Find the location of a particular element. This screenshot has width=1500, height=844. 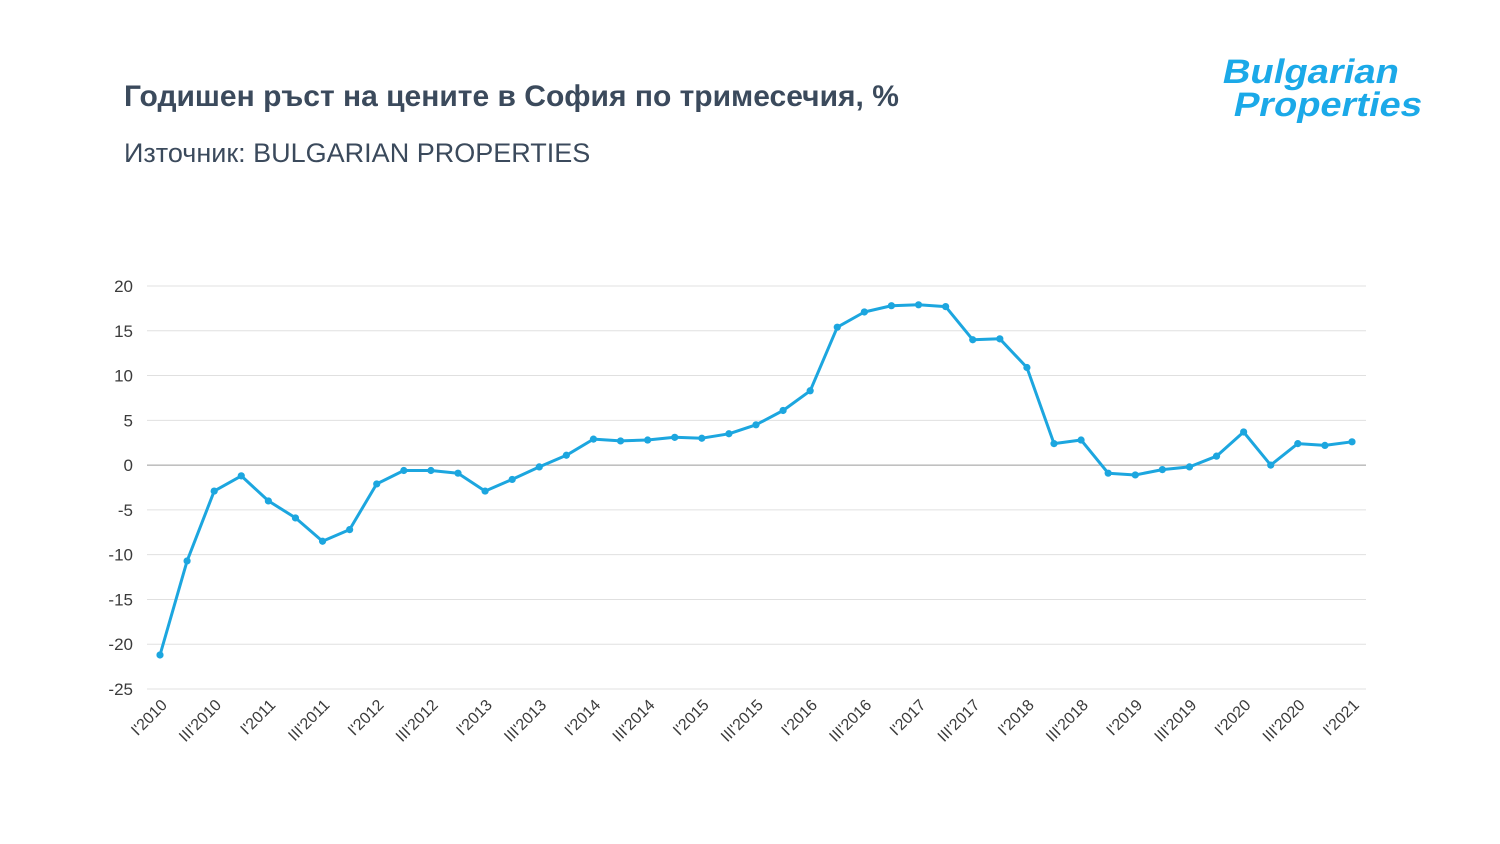

y-tick-label: -10 is located at coordinates (120, 555).